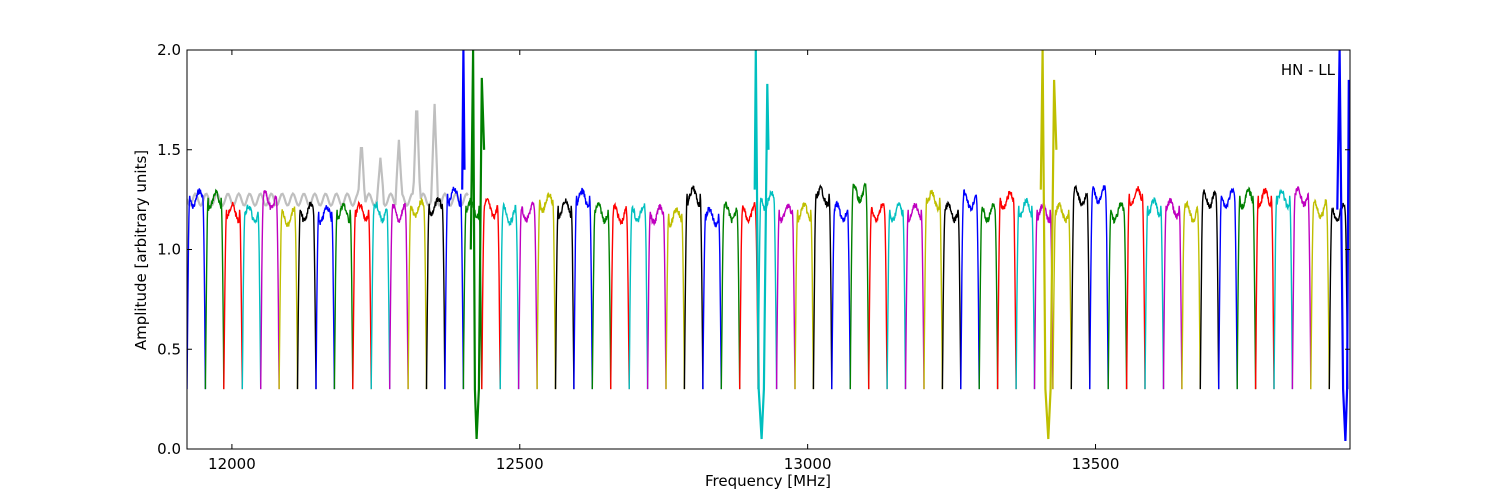 The image size is (1500, 500). What do you see at coordinates (1096, 464) in the screenshot?
I see `x-tick-label: 13500` at bounding box center [1096, 464].